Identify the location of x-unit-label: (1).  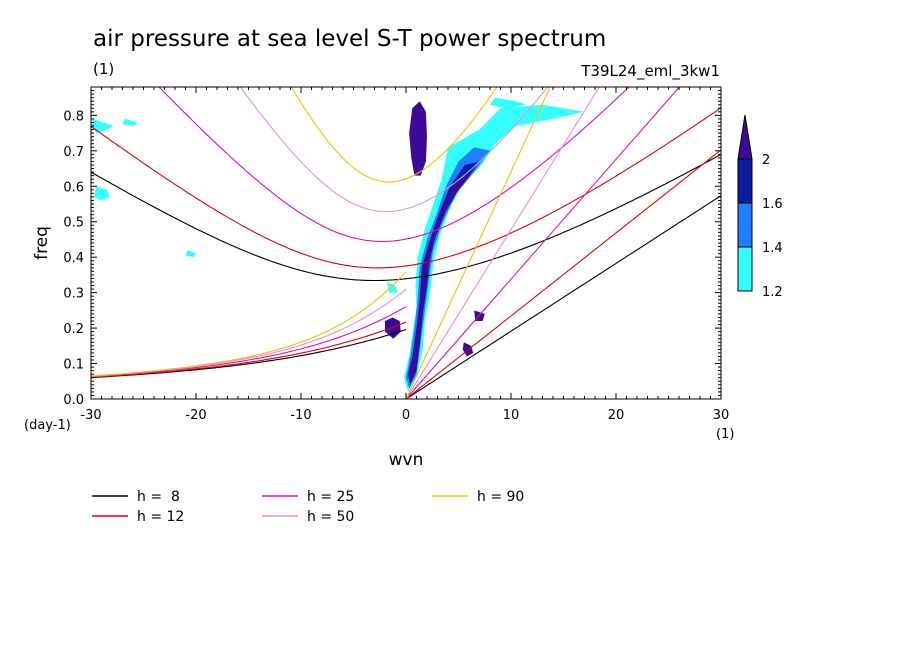
(725, 434).